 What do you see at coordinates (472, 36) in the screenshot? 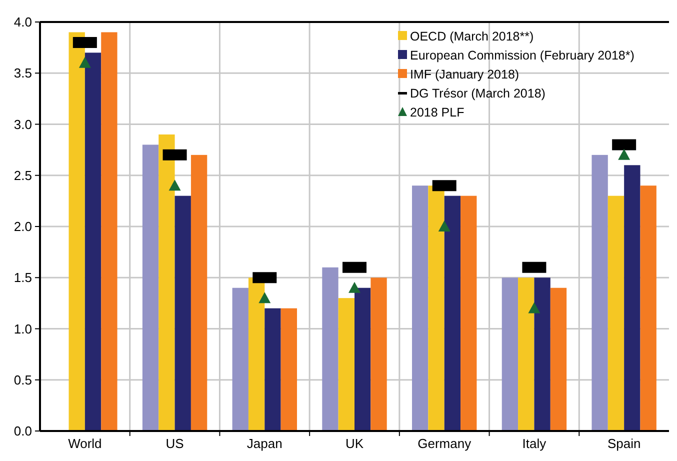
I see `legend-label: OECD (March 2018**)` at bounding box center [472, 36].